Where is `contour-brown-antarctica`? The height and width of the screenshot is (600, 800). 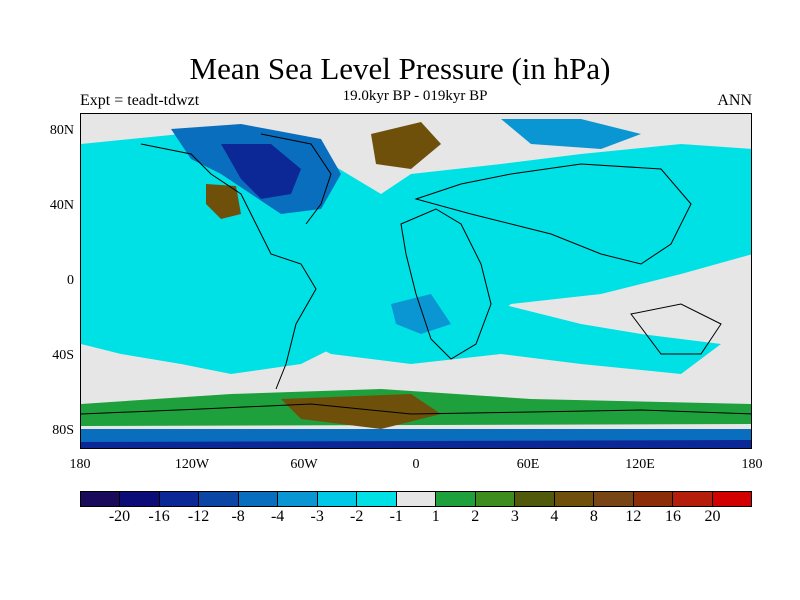 contour-brown-antarctica is located at coordinates (361, 411).